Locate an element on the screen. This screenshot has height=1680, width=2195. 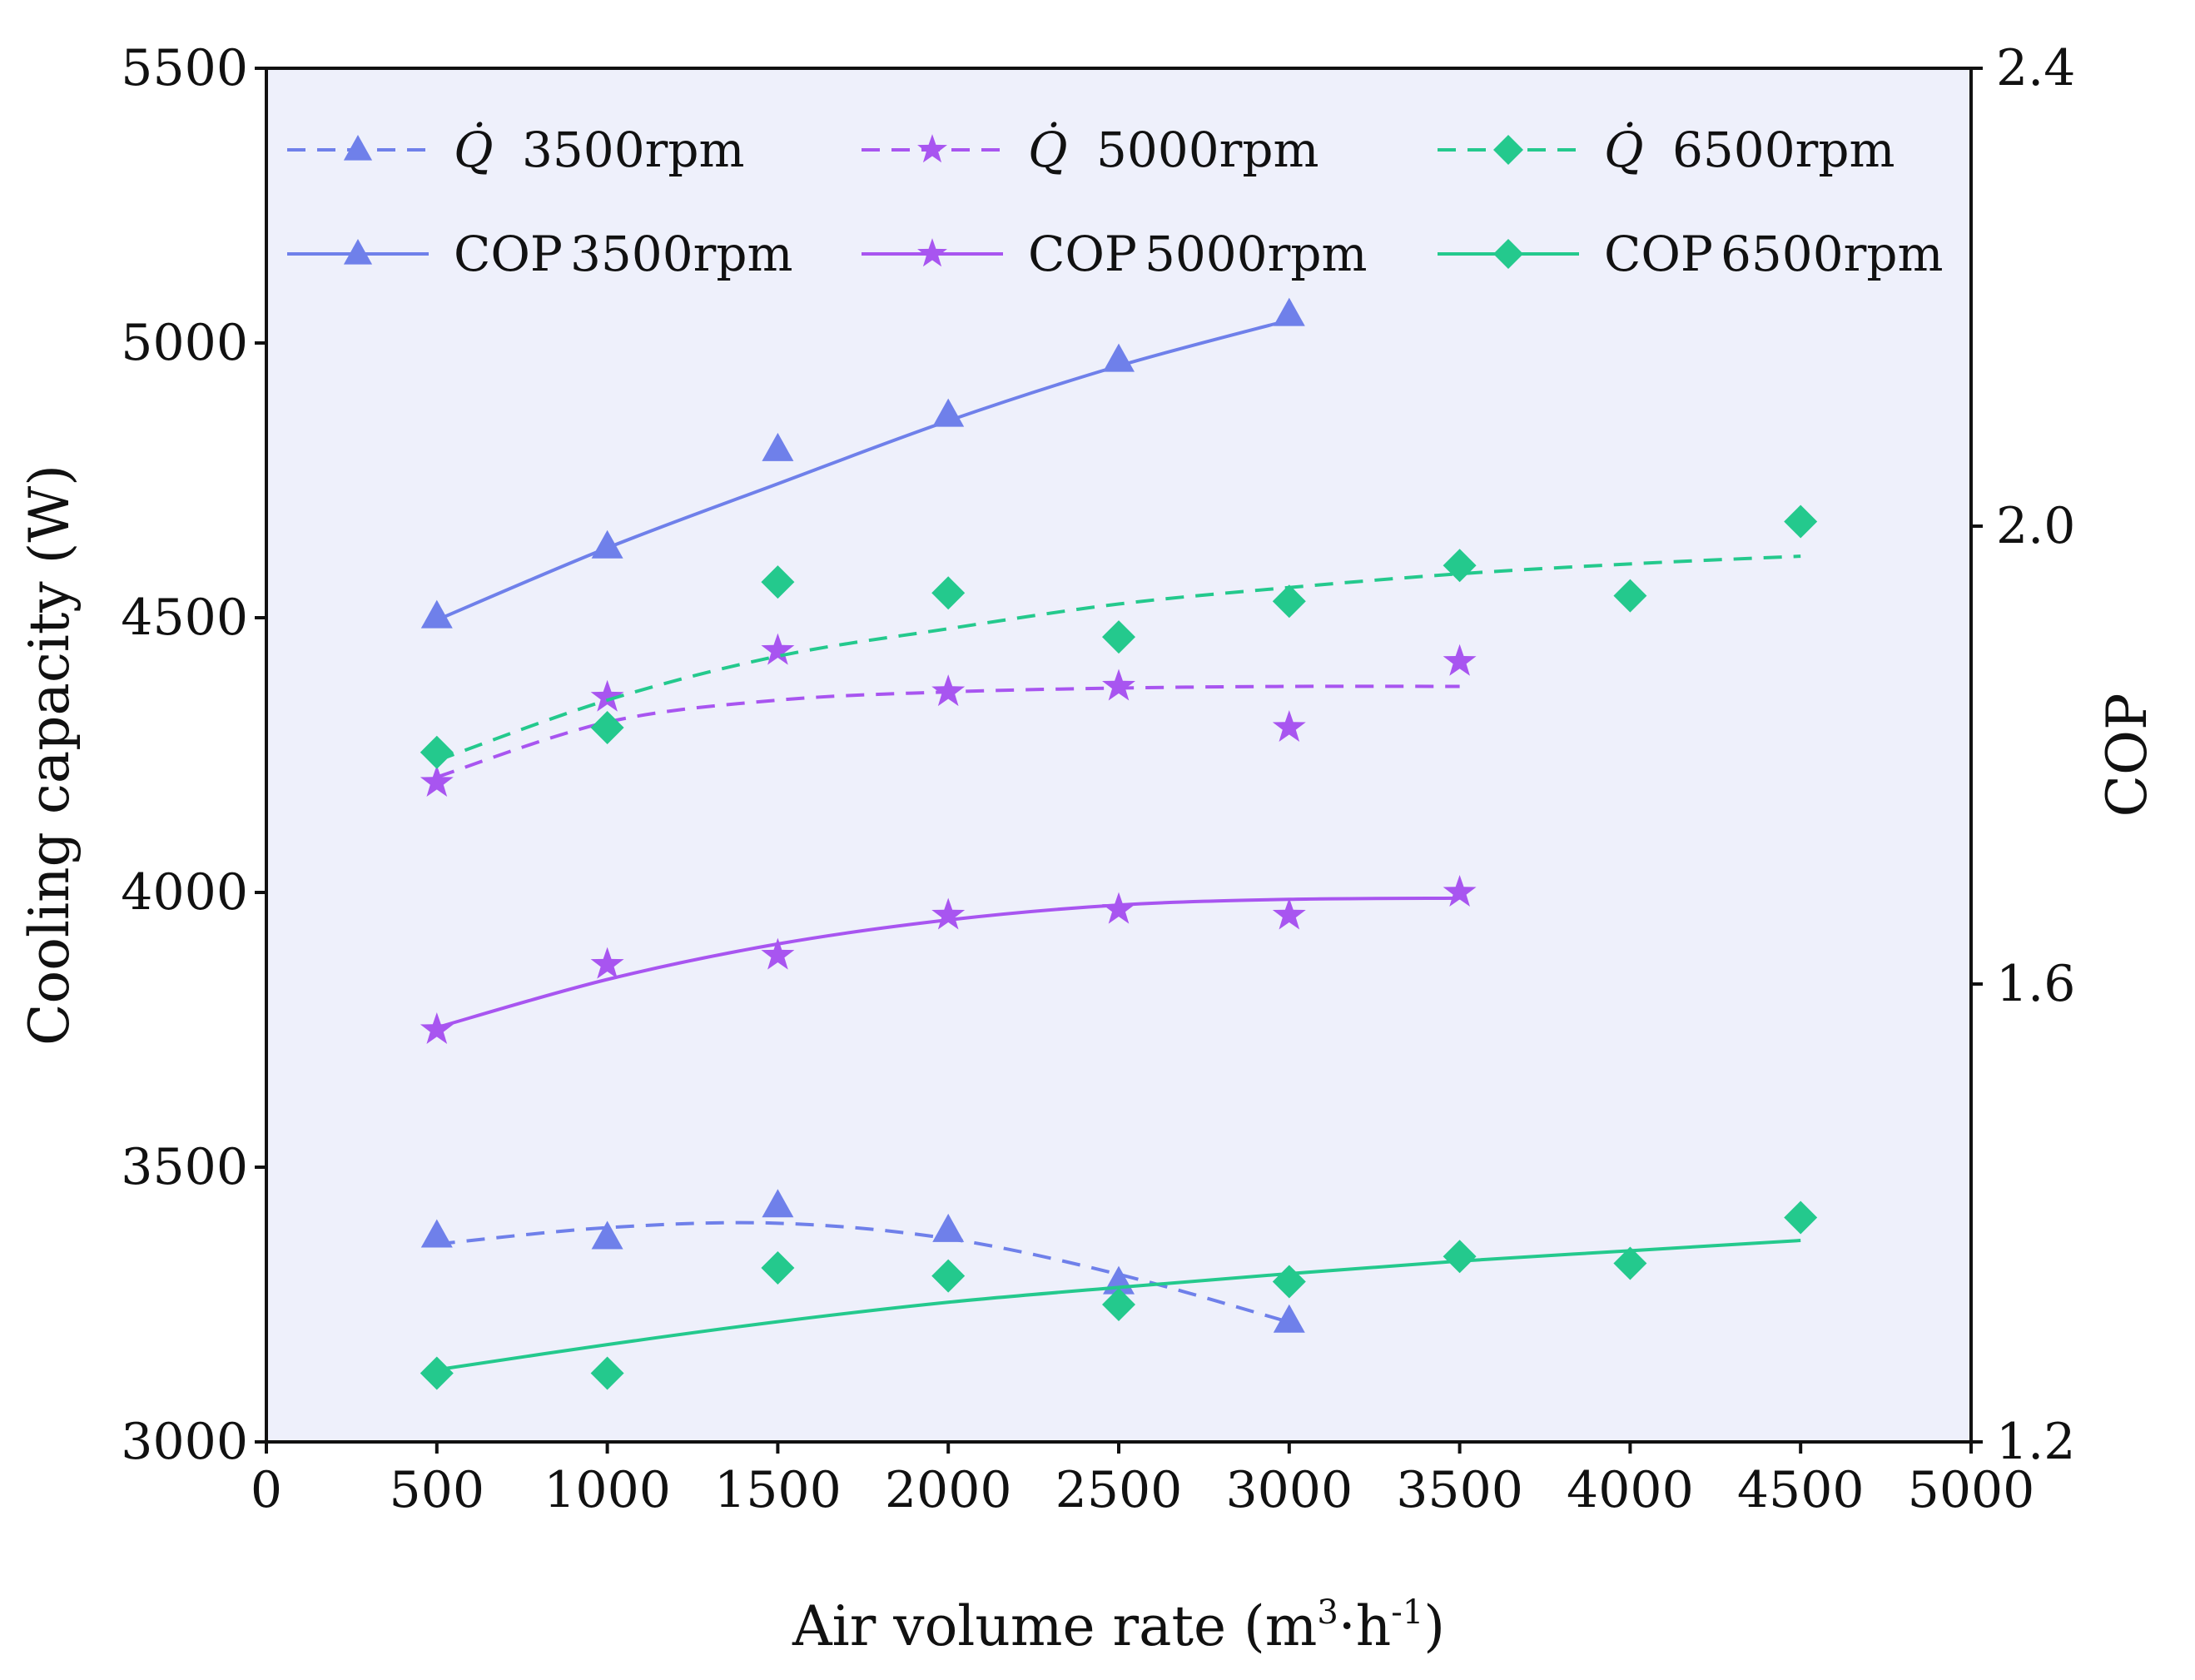
x-tick-label: 3000 is located at coordinates (1289, 1490).